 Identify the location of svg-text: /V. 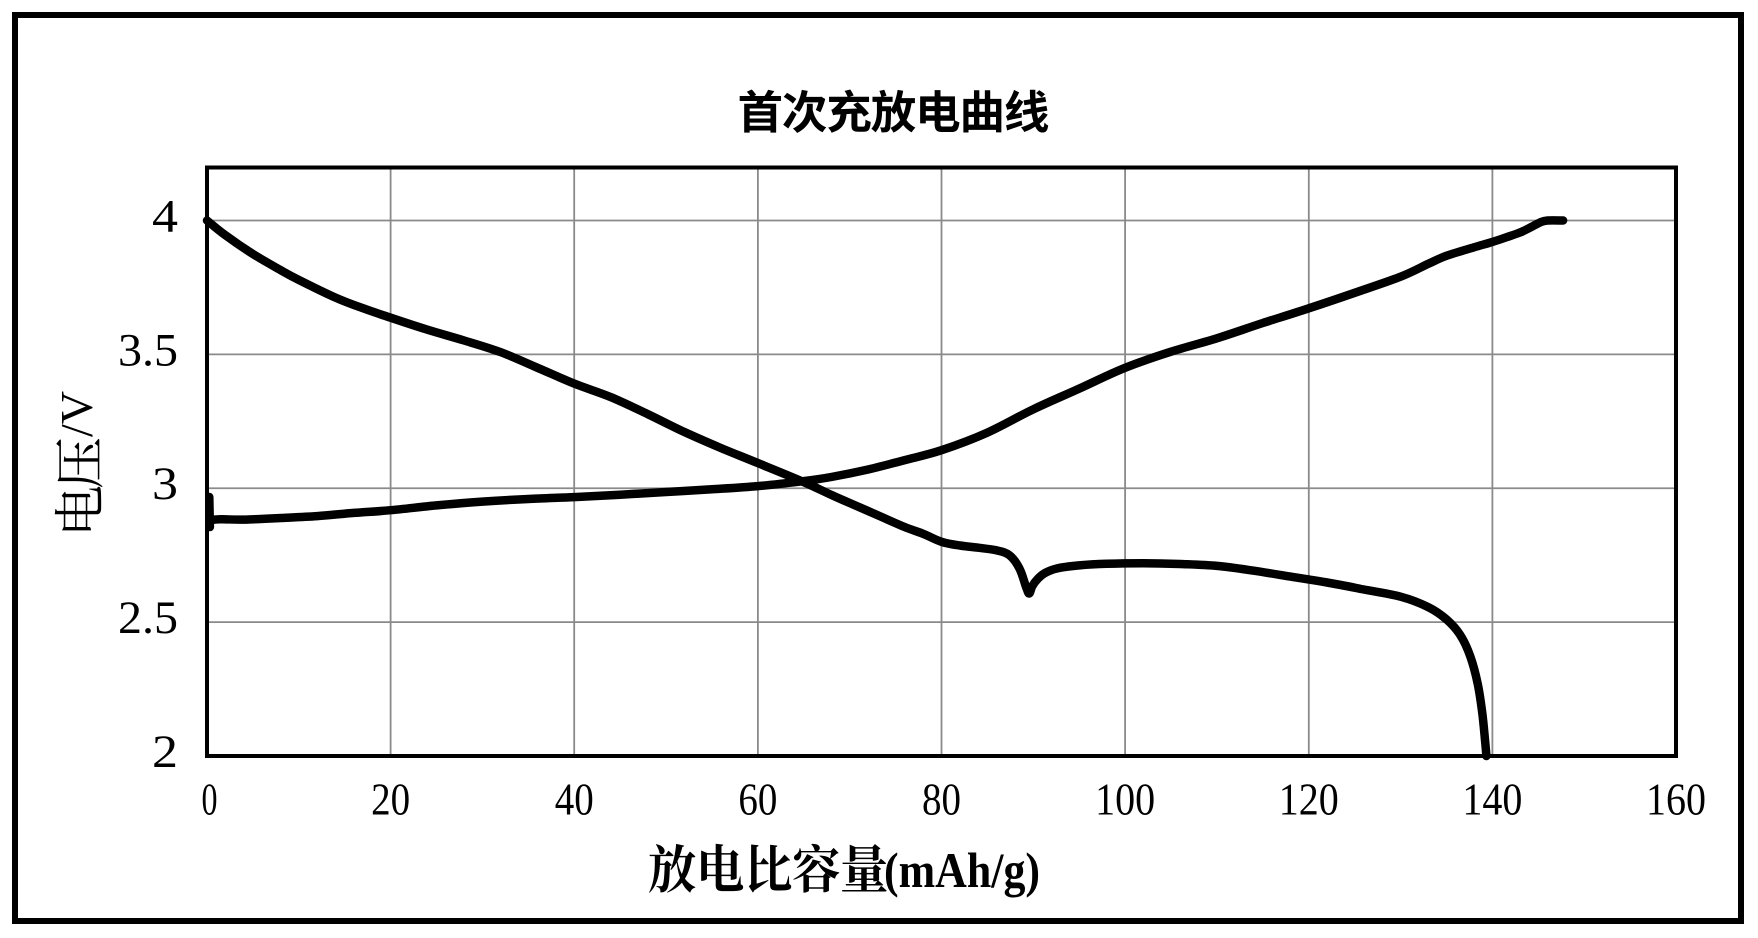
(76, 414).